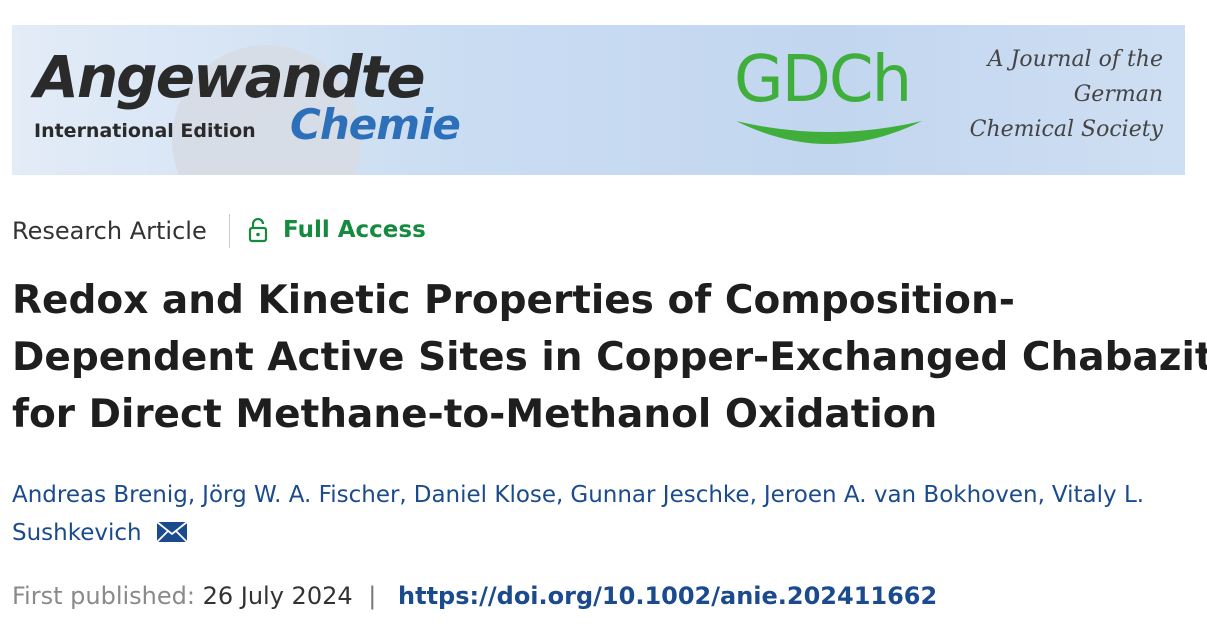 Image resolution: width=1207 pixels, height=632 pixels. What do you see at coordinates (104, 495) in the screenshot?
I see `author-name: Andreas Brenig,` at bounding box center [104, 495].